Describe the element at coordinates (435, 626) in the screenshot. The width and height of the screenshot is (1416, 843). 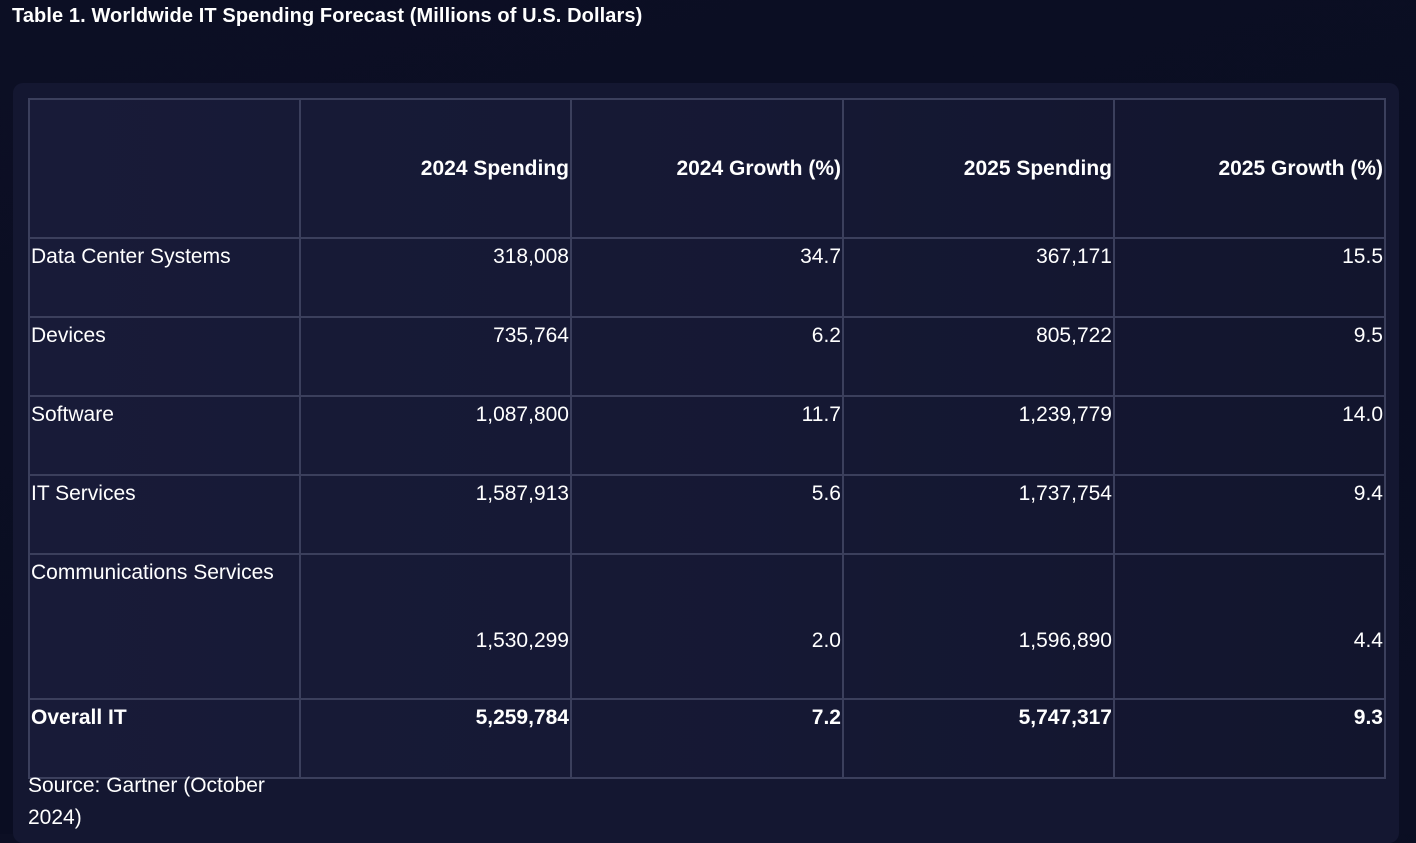
I see `cell-2024-spending: 1,530,299` at that location.